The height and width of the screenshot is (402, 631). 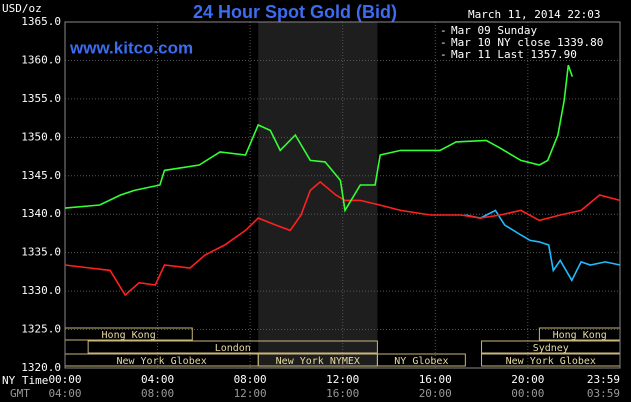 What do you see at coordinates (41, 213) in the screenshot?
I see `y-tick-label: 1340.0` at bounding box center [41, 213].